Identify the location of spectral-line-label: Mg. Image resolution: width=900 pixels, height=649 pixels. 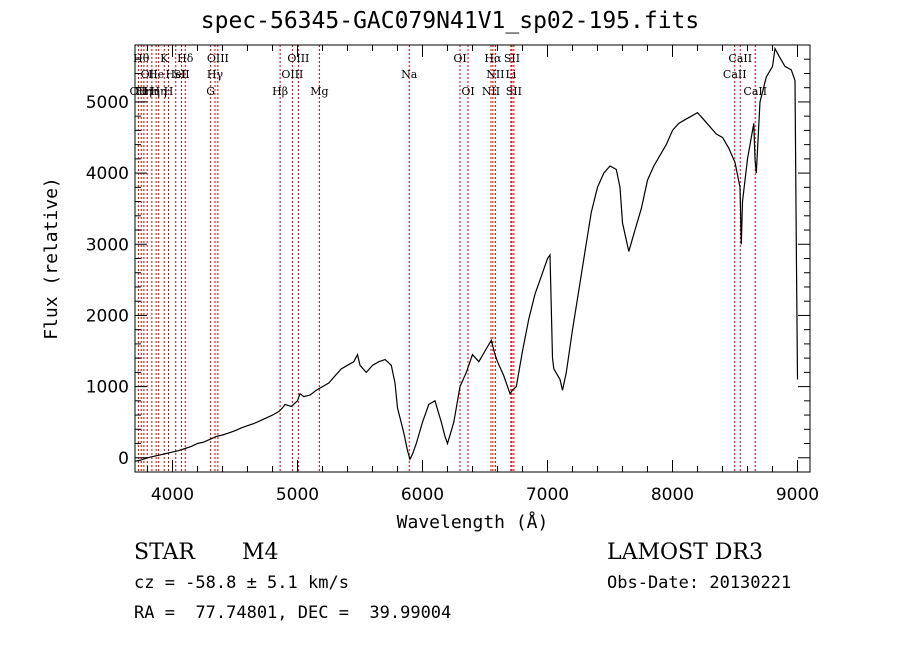
(319, 91).